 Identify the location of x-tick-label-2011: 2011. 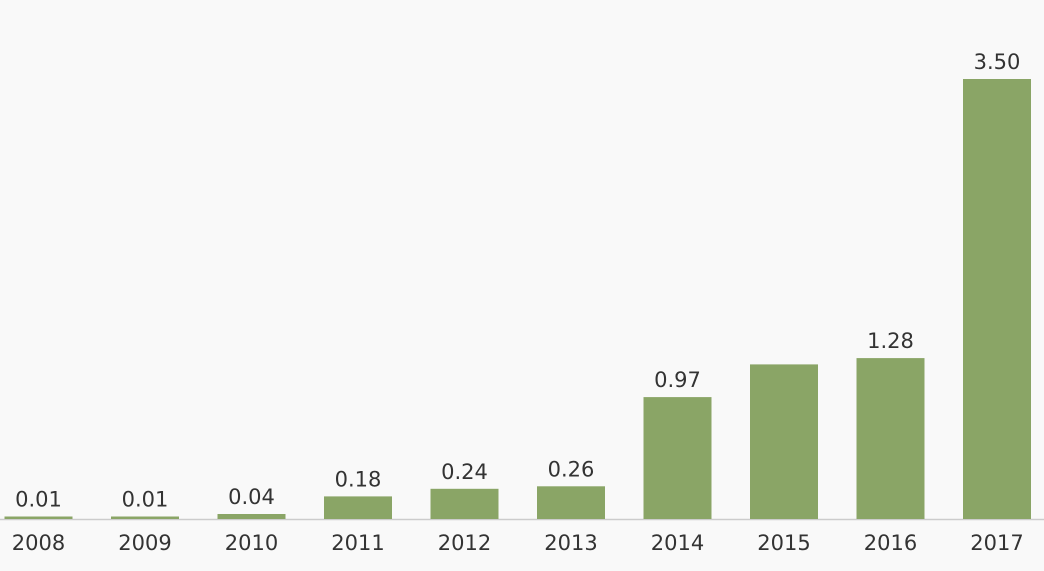
(357, 543).